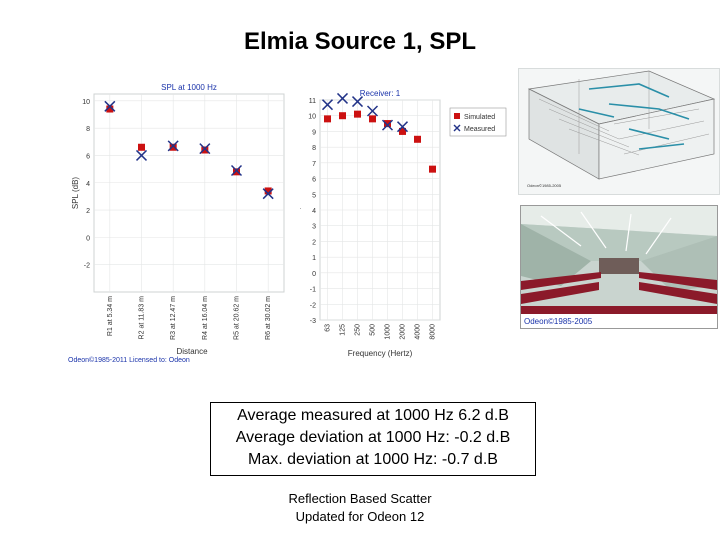 This screenshot has width=720, height=540. What do you see at coordinates (457, 116) in the screenshot?
I see `legend-simulated-marker` at bounding box center [457, 116].